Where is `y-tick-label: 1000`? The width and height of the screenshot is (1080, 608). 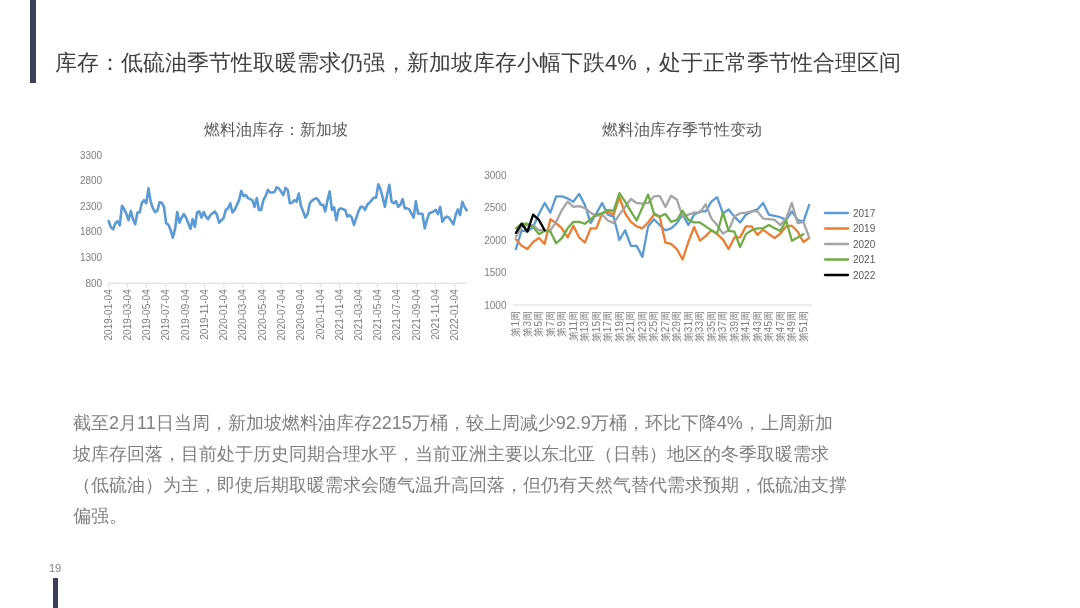 y-tick-label: 1000 is located at coordinates (495, 305).